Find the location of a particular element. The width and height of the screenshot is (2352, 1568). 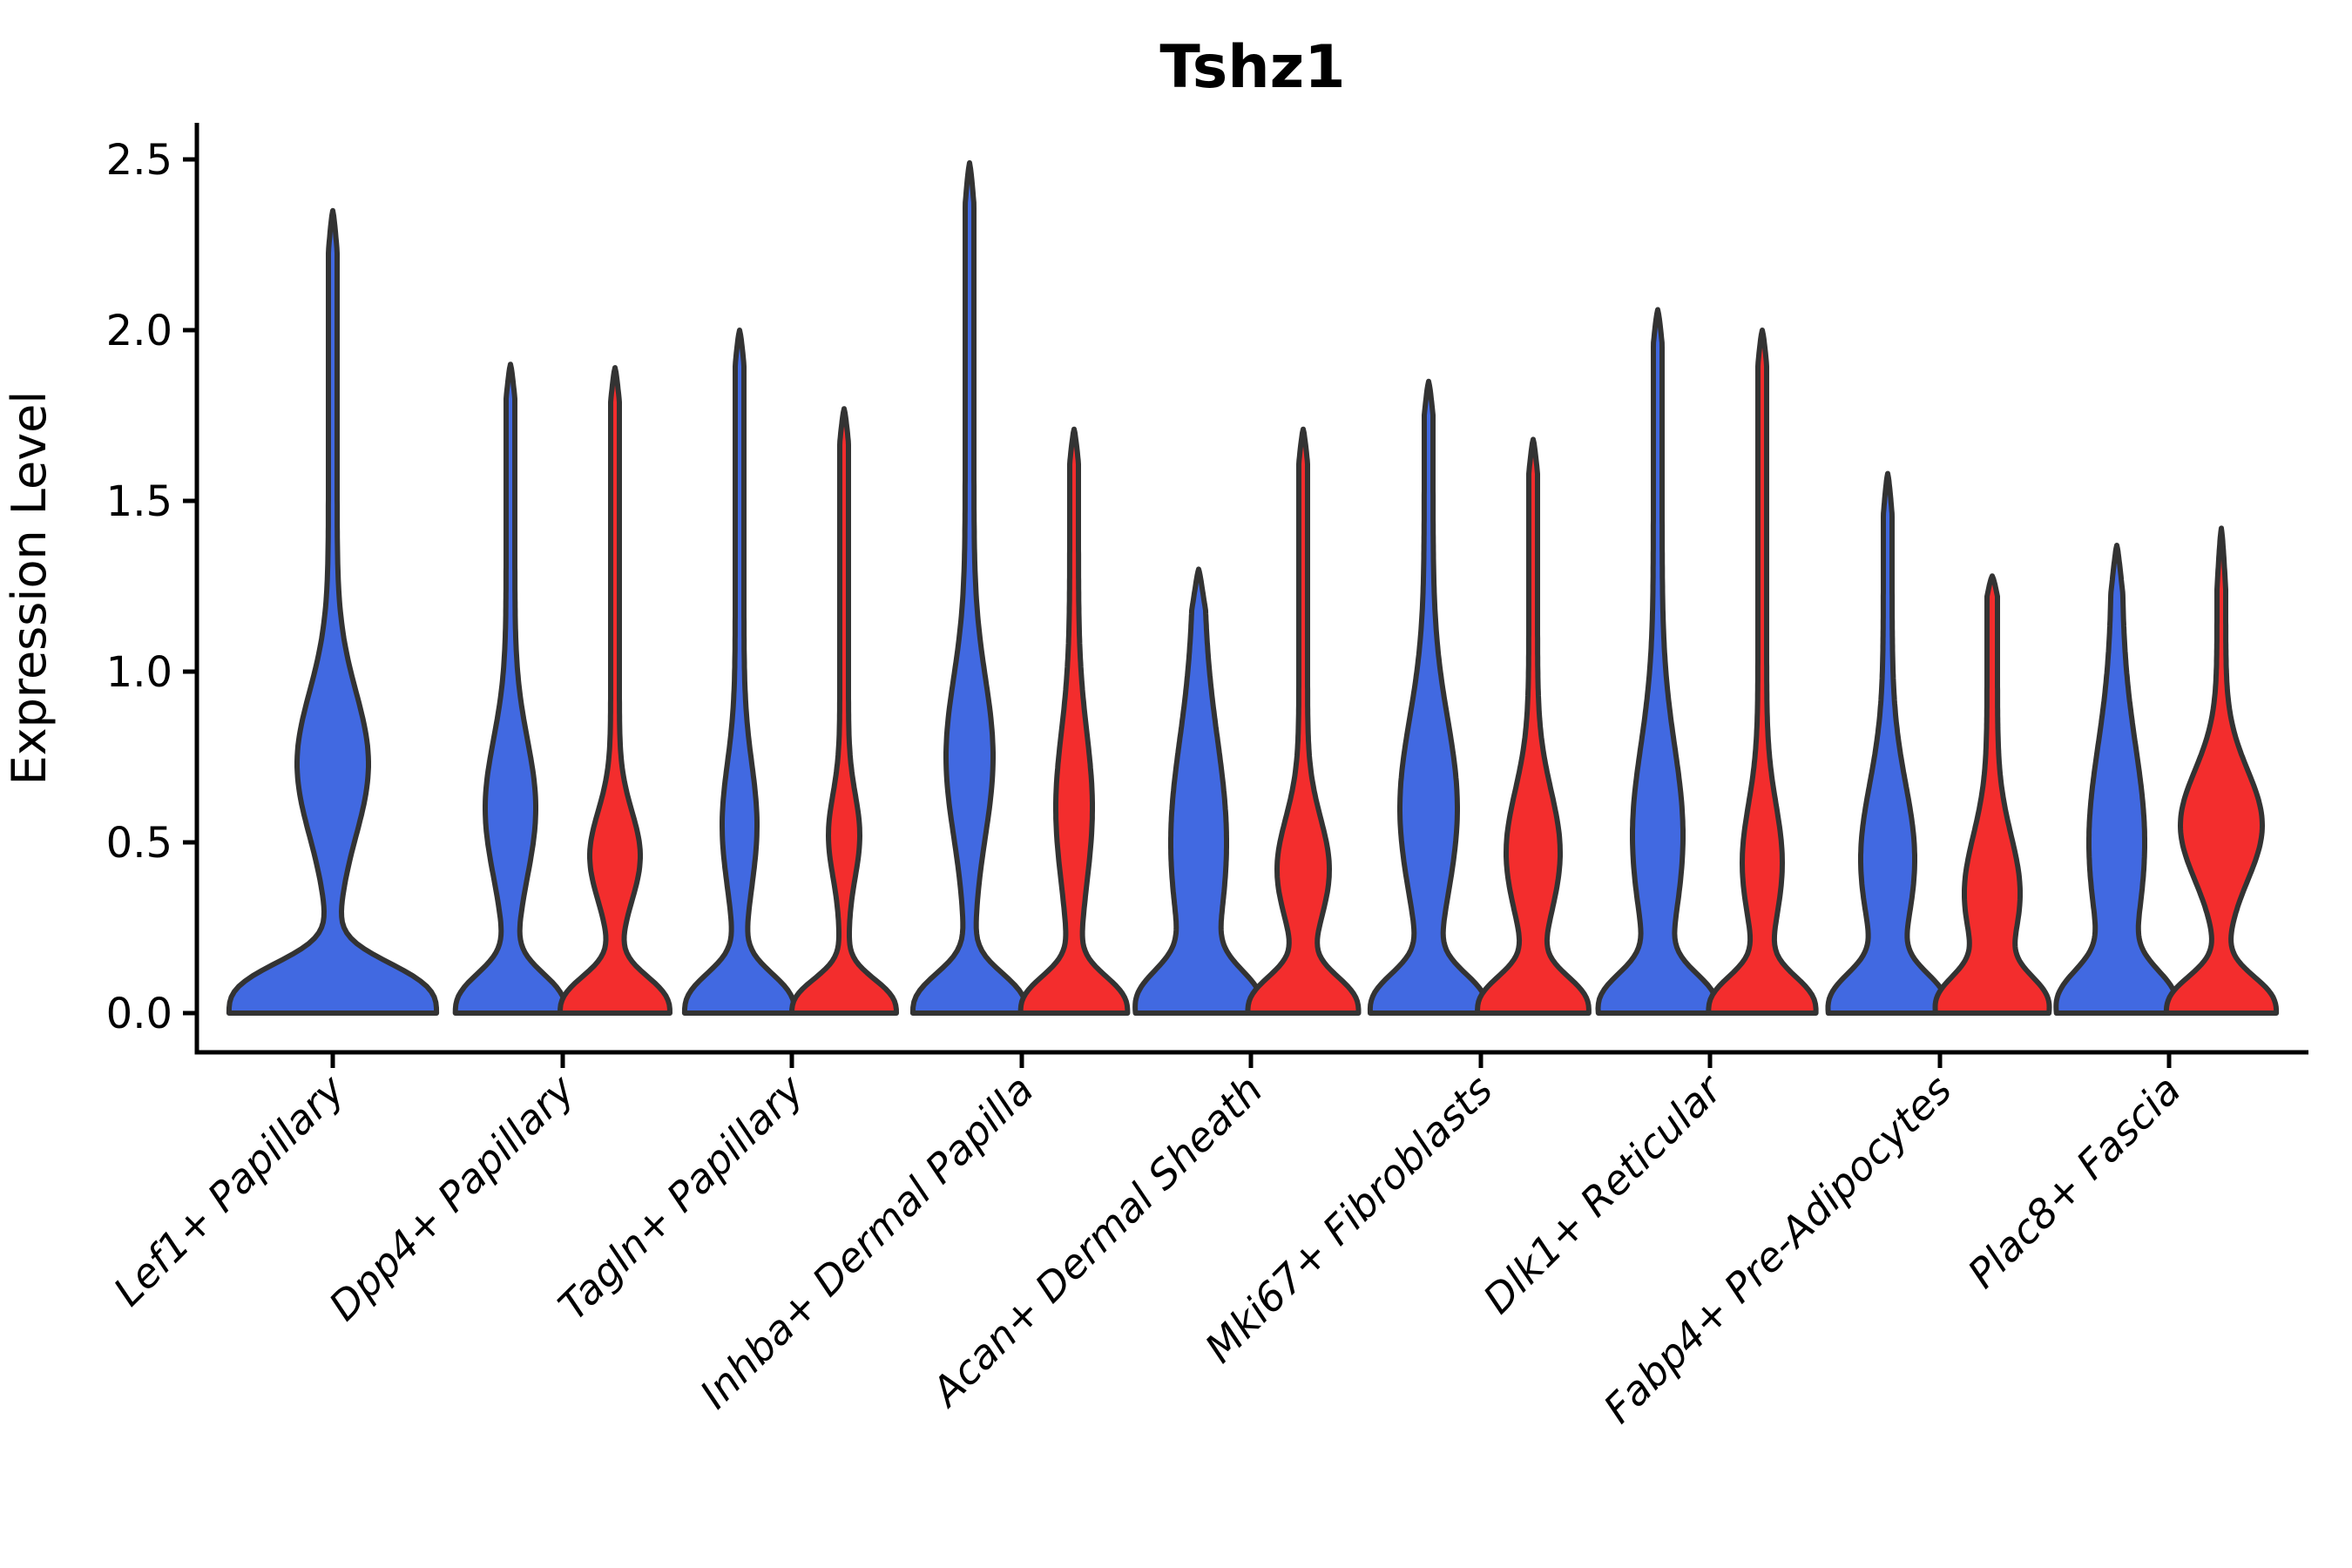

y-tick-marks is located at coordinates (190, 586).